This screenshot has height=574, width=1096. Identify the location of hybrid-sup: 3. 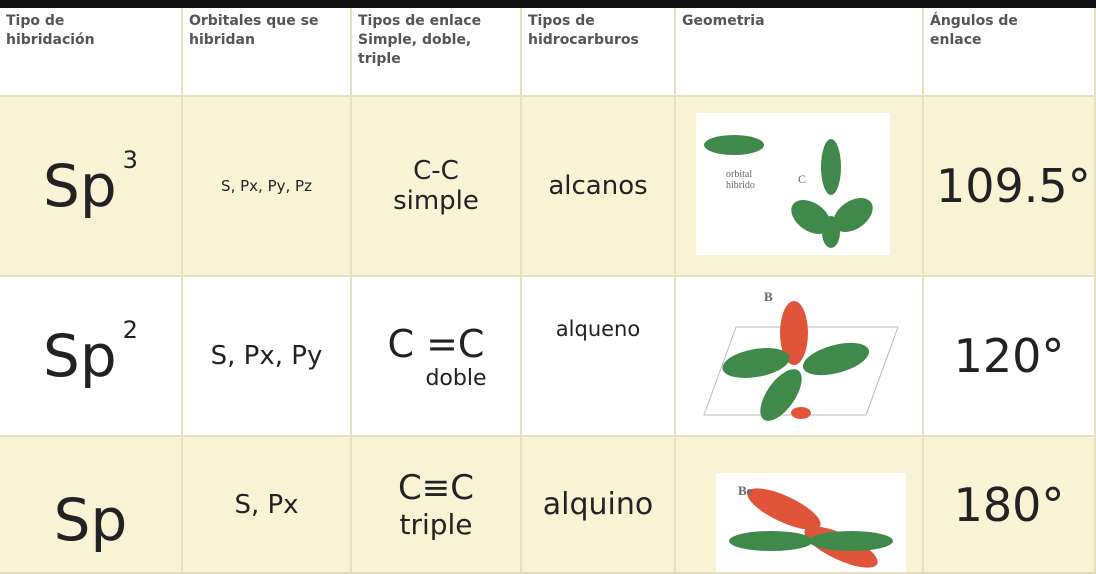
(130, 160).